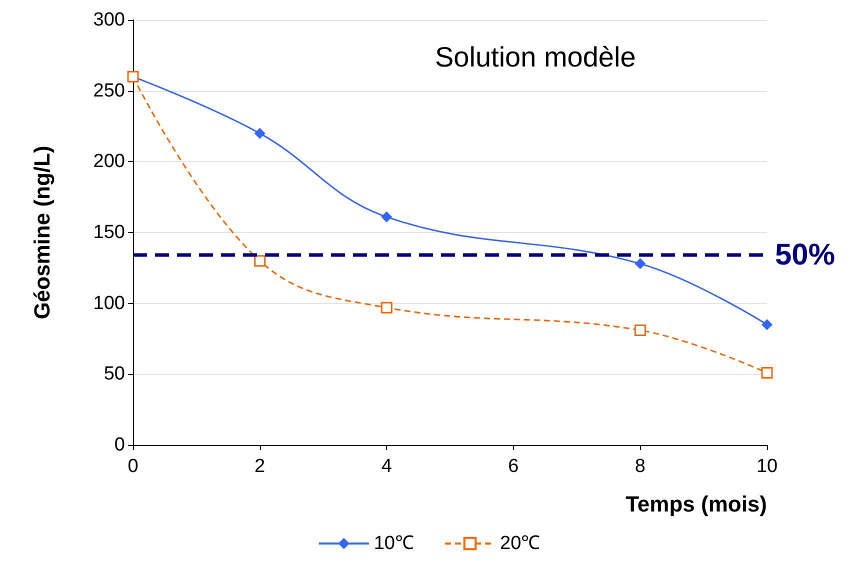 The image size is (858, 563). What do you see at coordinates (109, 161) in the screenshot?
I see `y-tick-label: 200` at bounding box center [109, 161].